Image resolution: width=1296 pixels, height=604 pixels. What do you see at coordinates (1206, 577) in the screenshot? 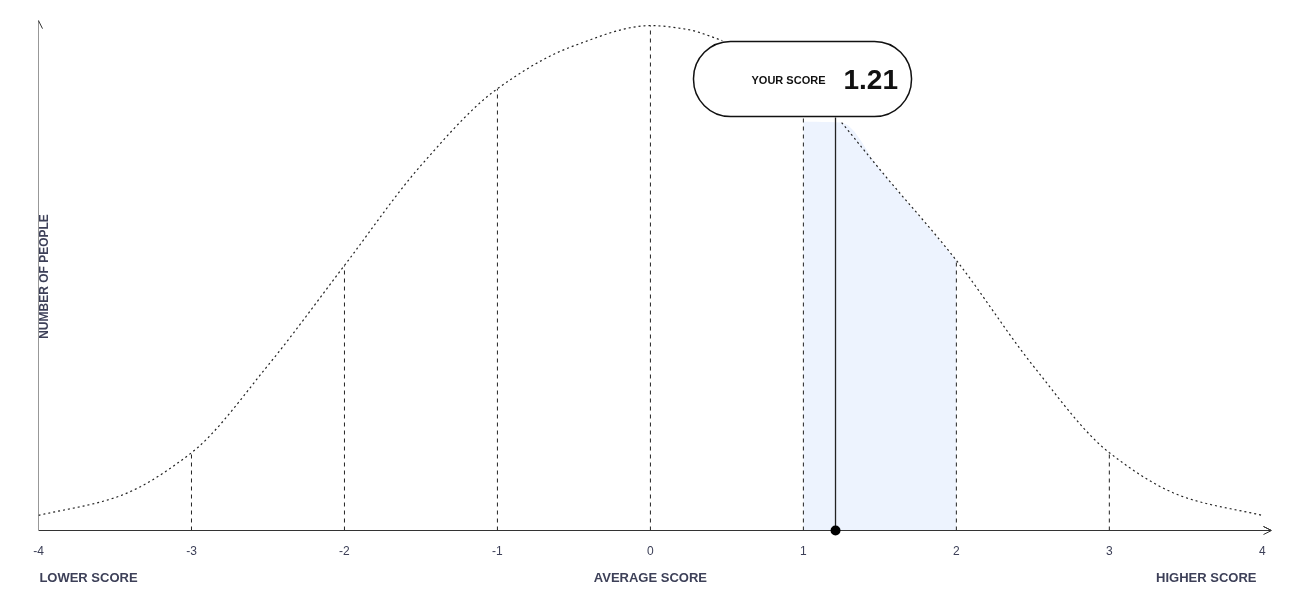
I see `text: HIGHER SCORE` at bounding box center [1206, 577].